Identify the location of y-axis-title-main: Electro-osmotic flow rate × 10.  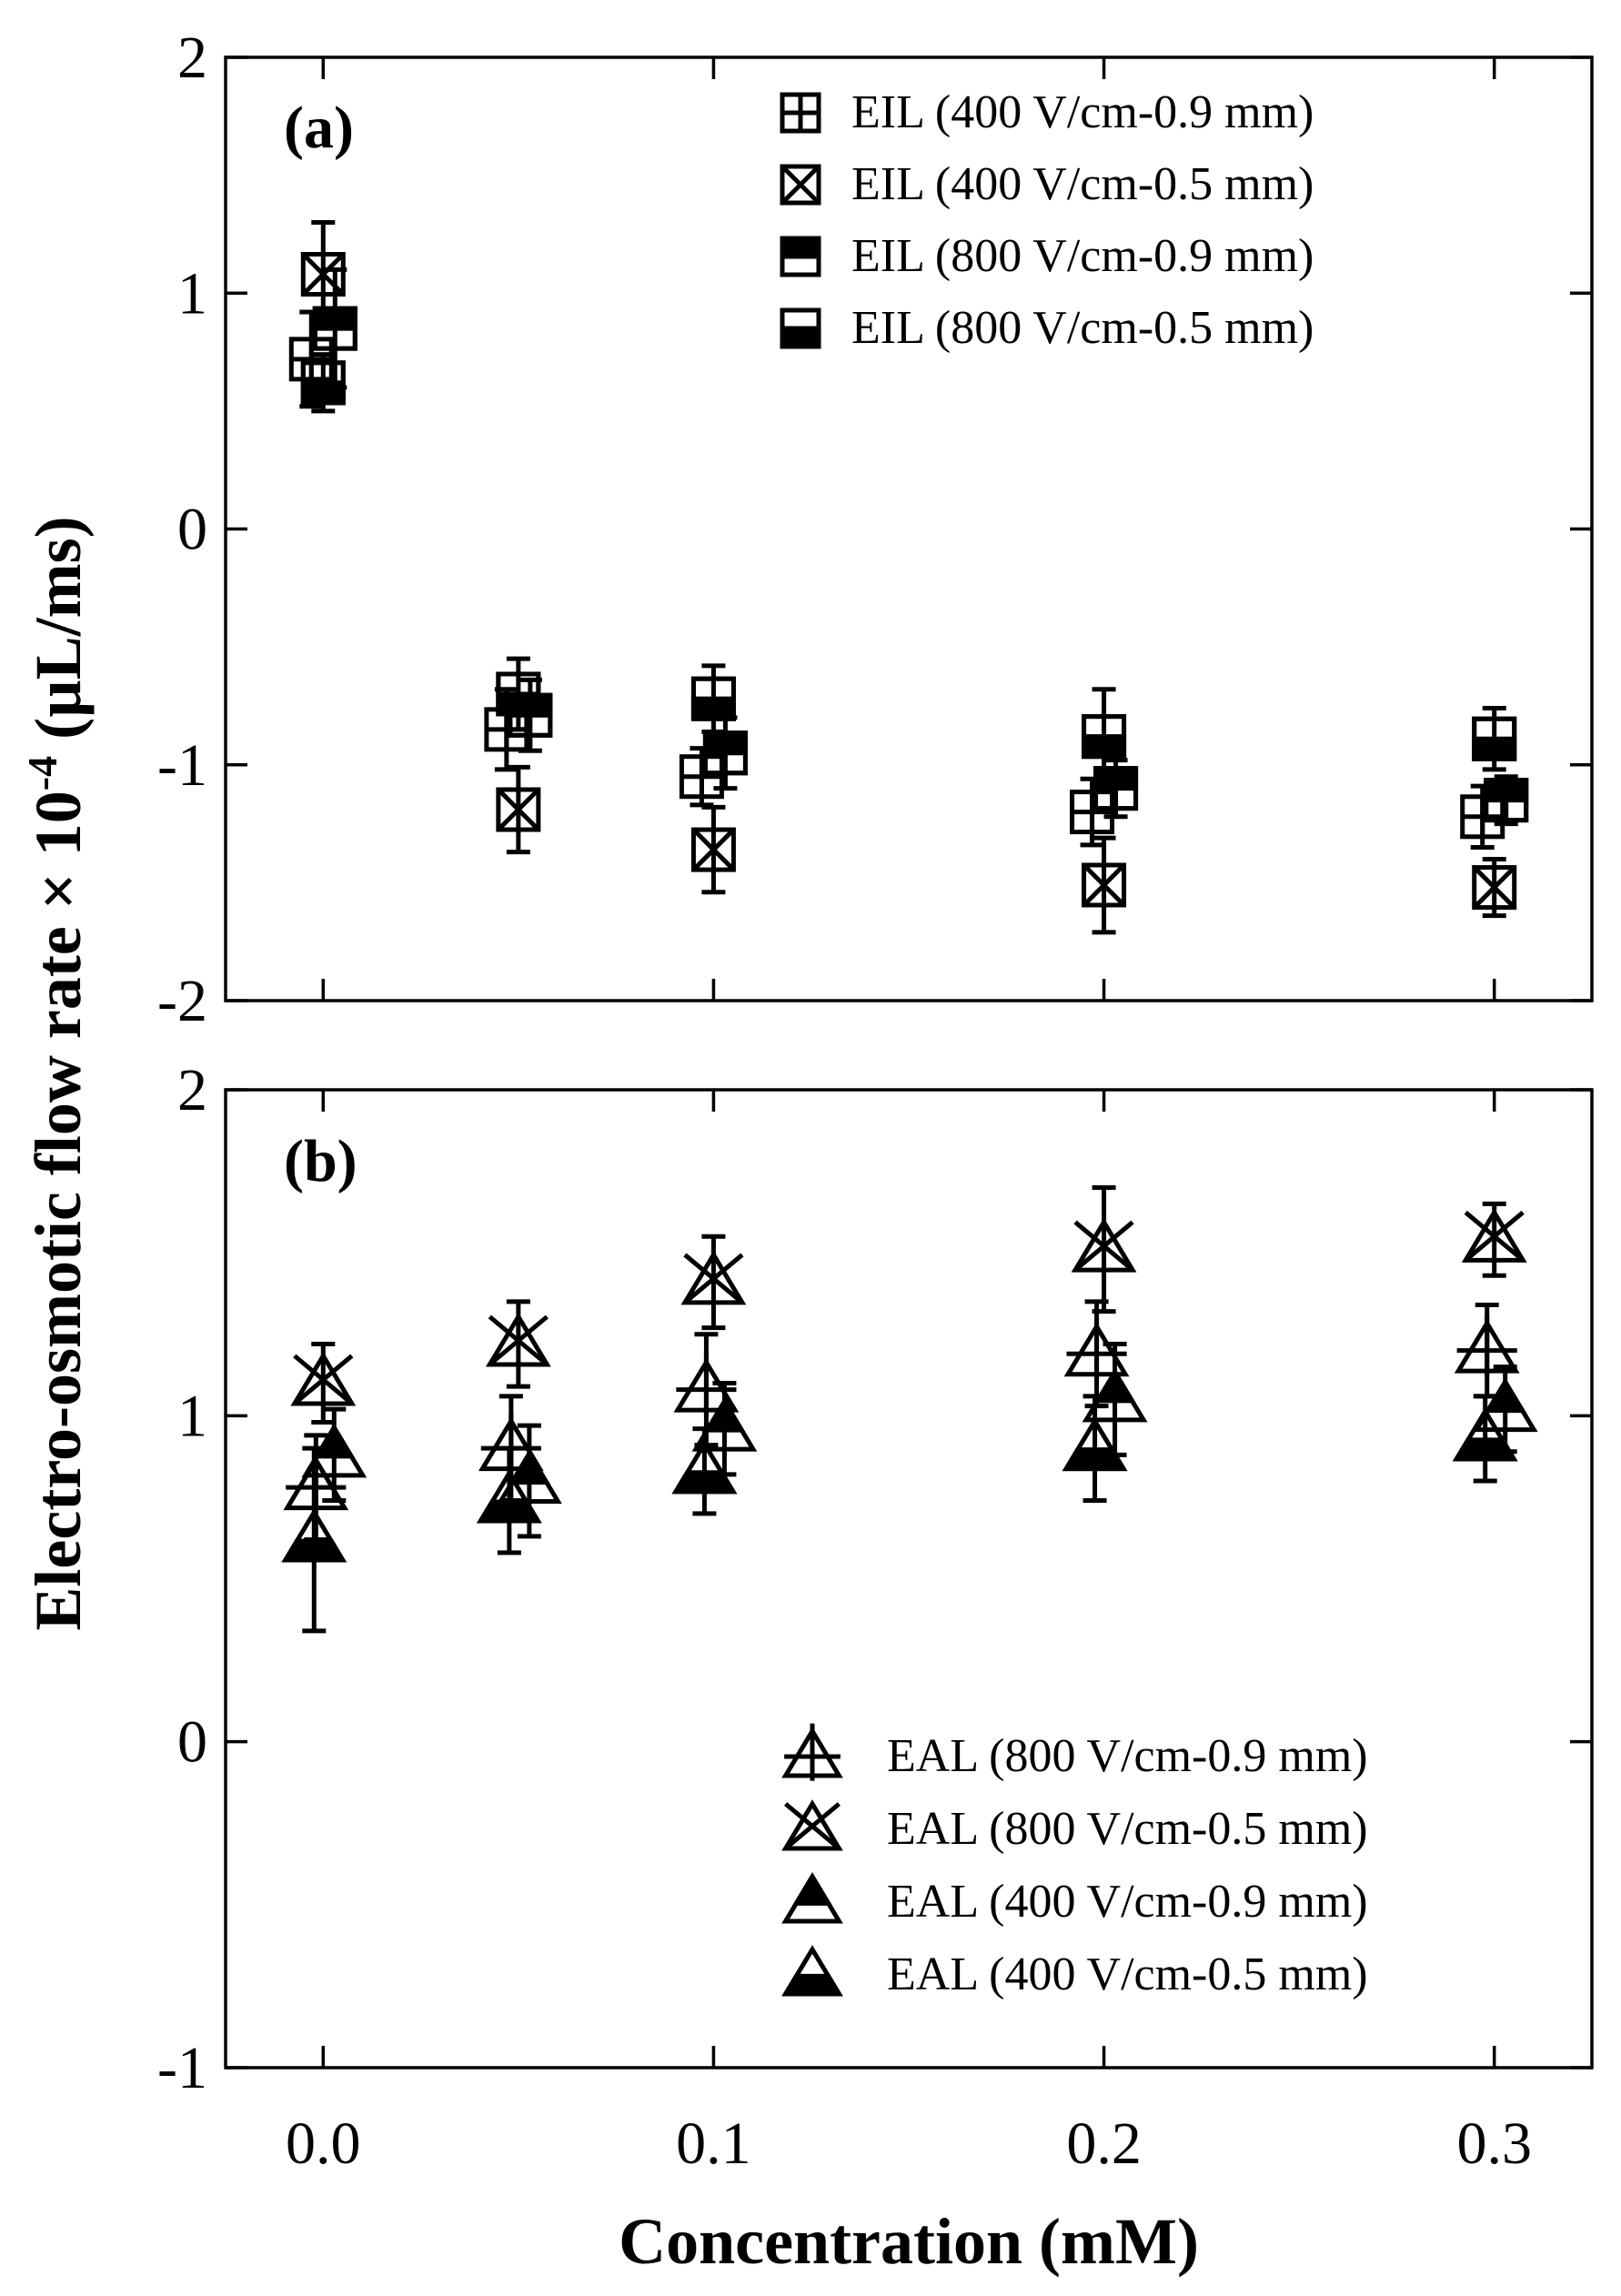
(58, 1210).